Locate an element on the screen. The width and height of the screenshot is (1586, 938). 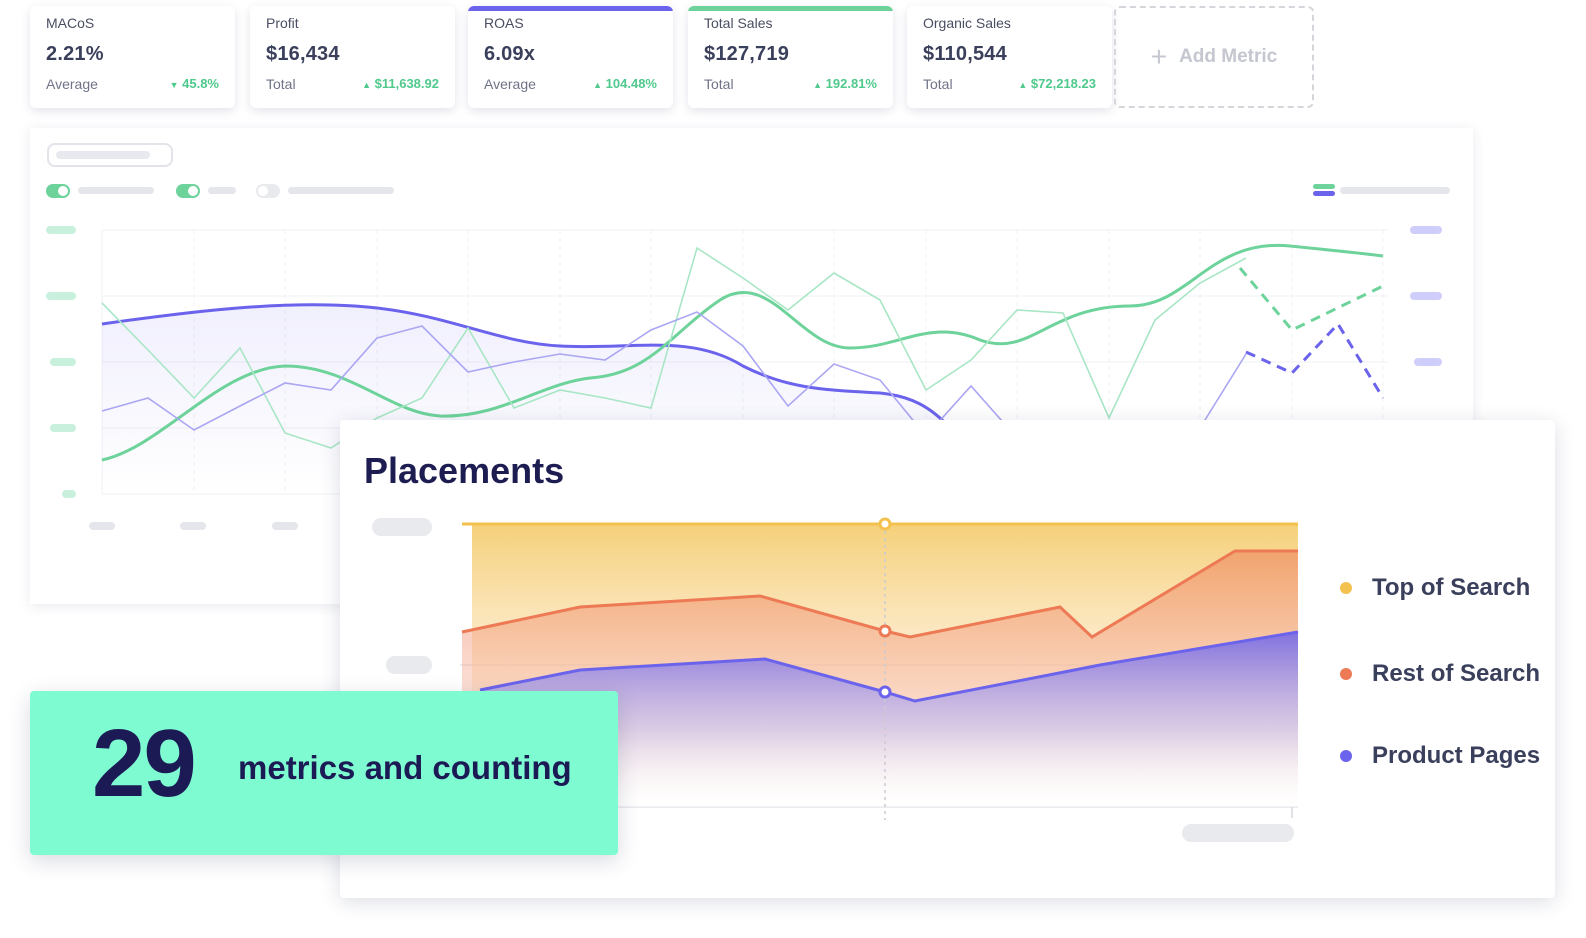
metric-delta: ▲ 104.48% is located at coordinates (625, 83).